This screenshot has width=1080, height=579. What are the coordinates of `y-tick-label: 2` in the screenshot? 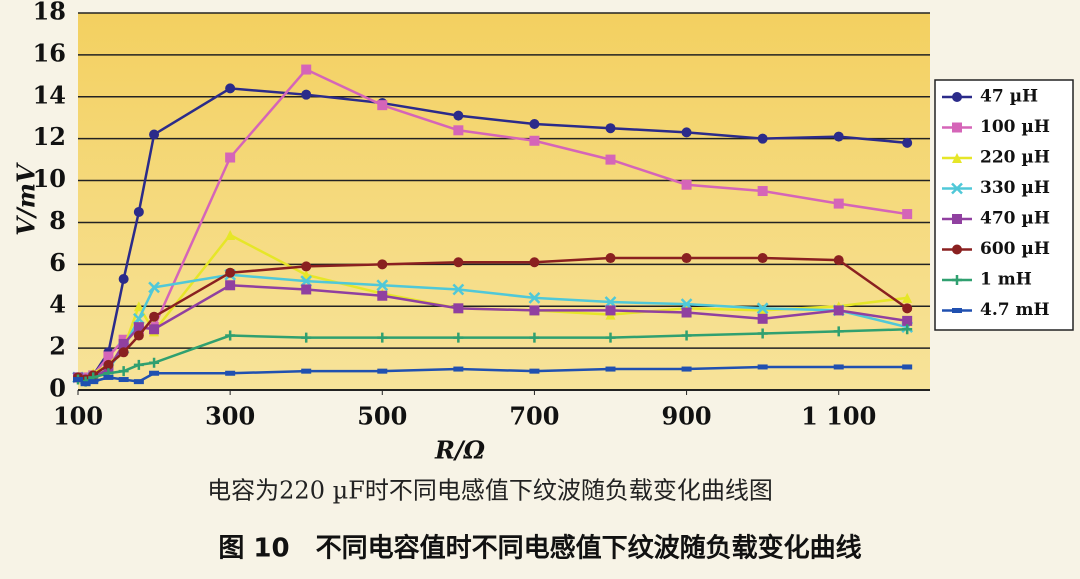 It's located at (57, 346).